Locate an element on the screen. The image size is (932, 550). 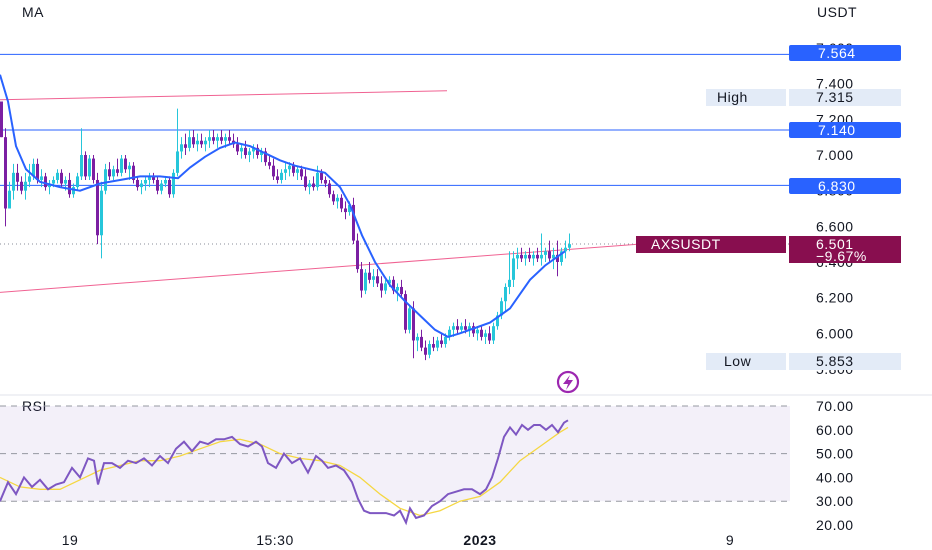
svg-text: −9.67% is located at coordinates (841, 256).